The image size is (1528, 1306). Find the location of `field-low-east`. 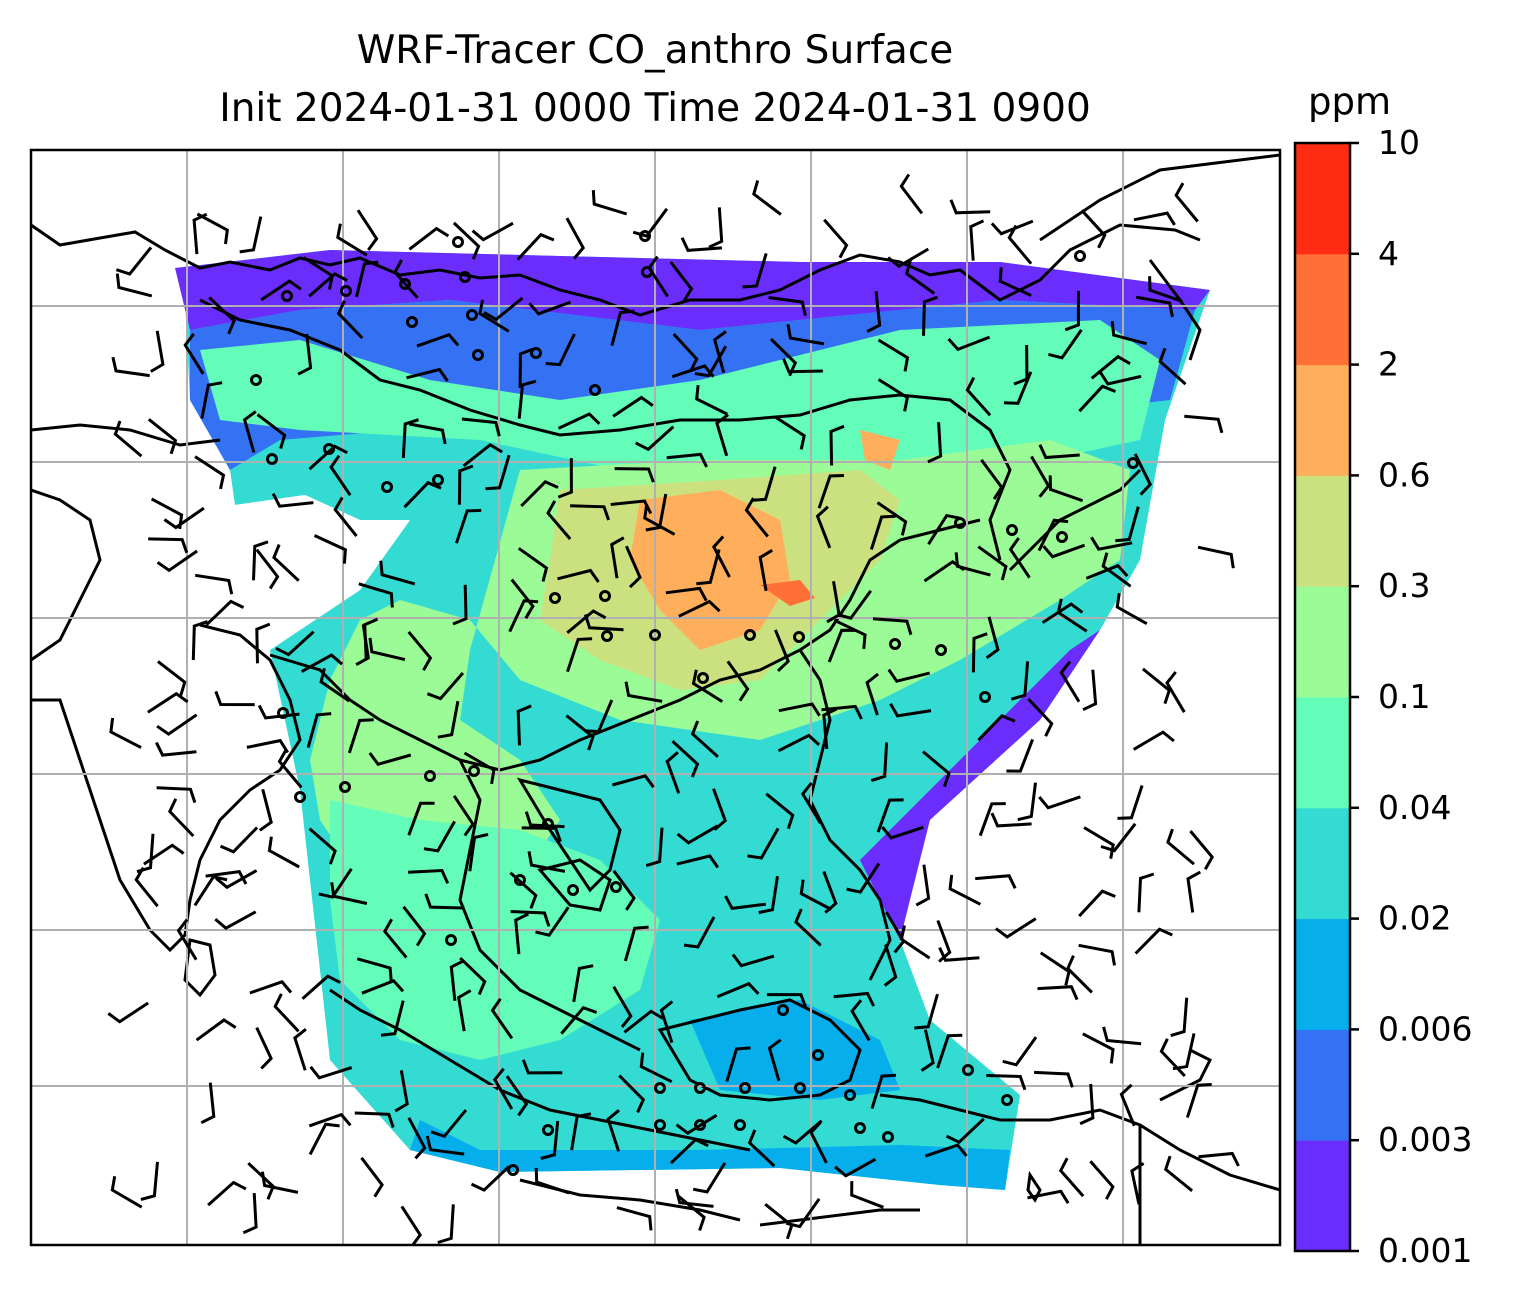

field-low-east is located at coordinates (980, 785).